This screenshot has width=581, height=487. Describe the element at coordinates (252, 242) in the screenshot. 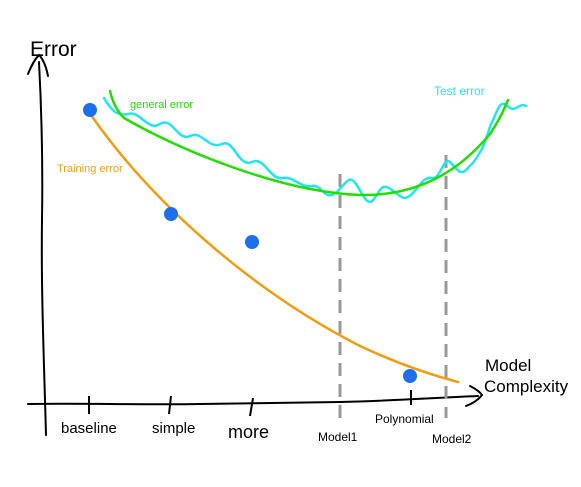

I see `data-point-more` at that location.